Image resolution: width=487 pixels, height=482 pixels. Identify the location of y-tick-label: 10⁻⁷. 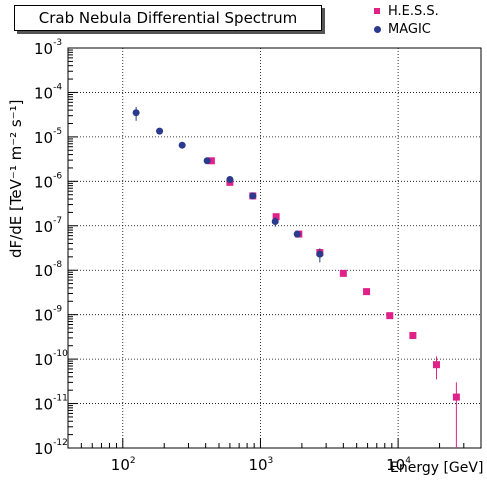
(48, 226).